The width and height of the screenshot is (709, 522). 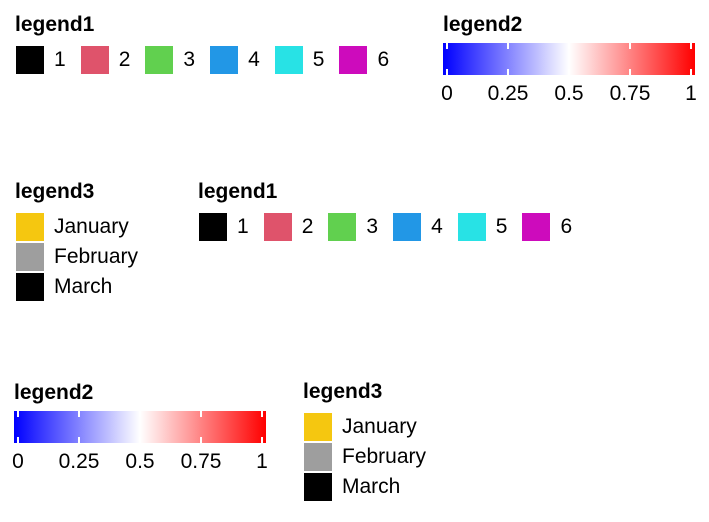 I want to click on legend-1-middle: legend1 1 2 3 4 5 6, so click(x=392, y=211).